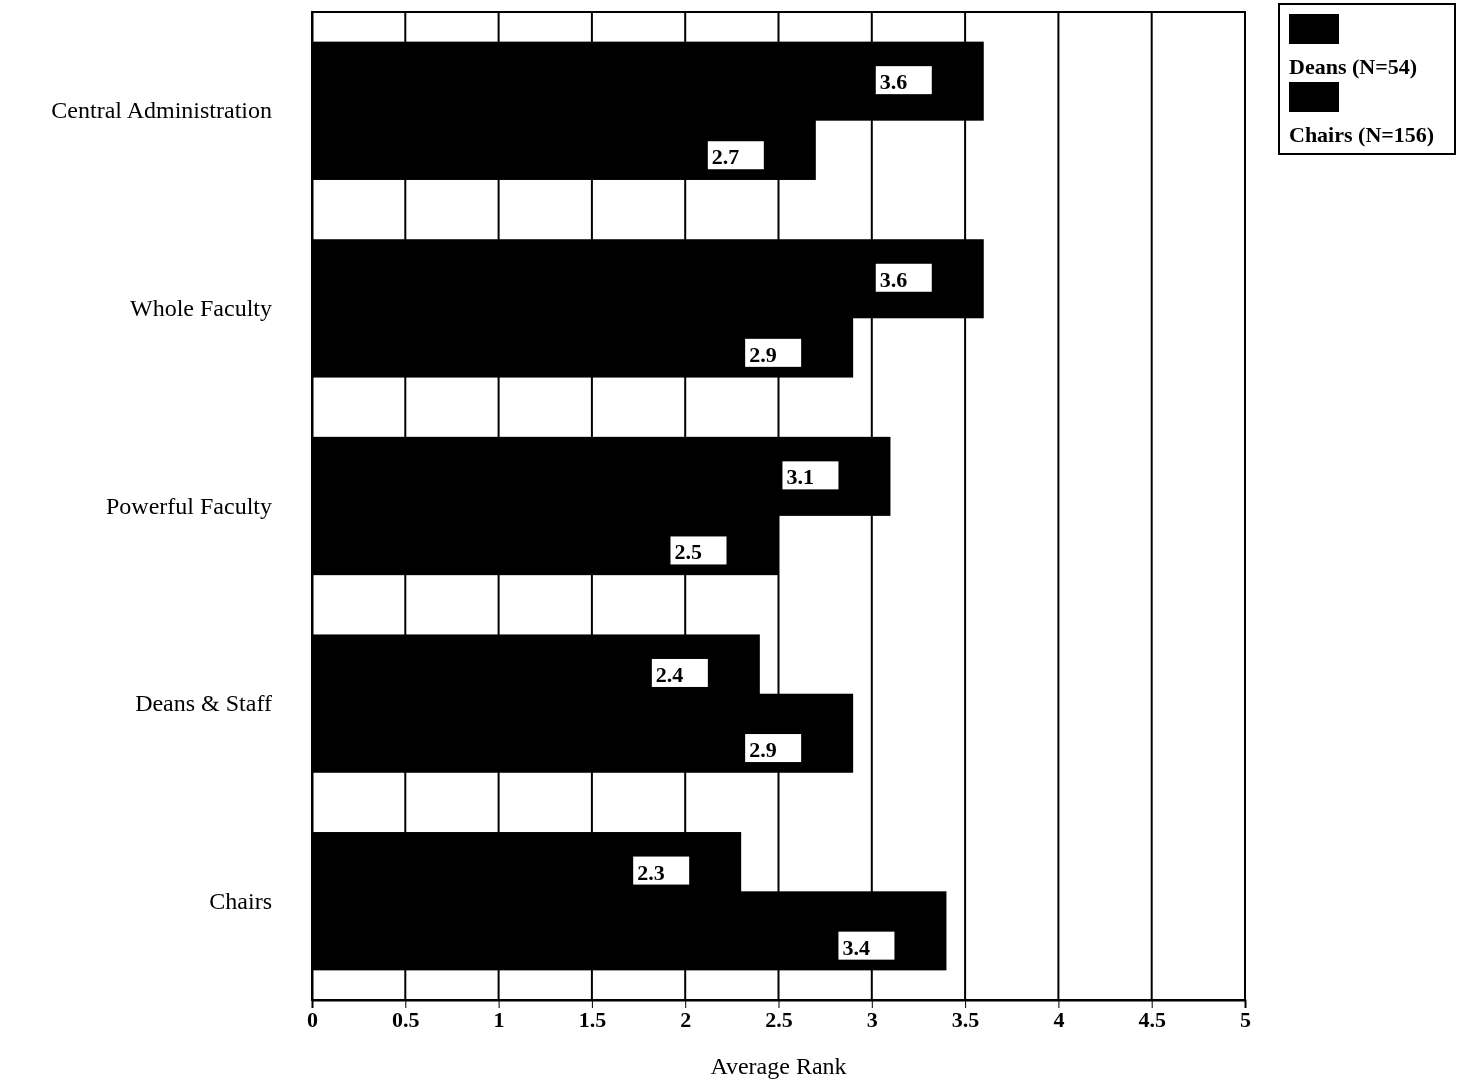 This screenshot has height=1082, width=1459. I want to click on data-label: 2.7, so click(725, 157).